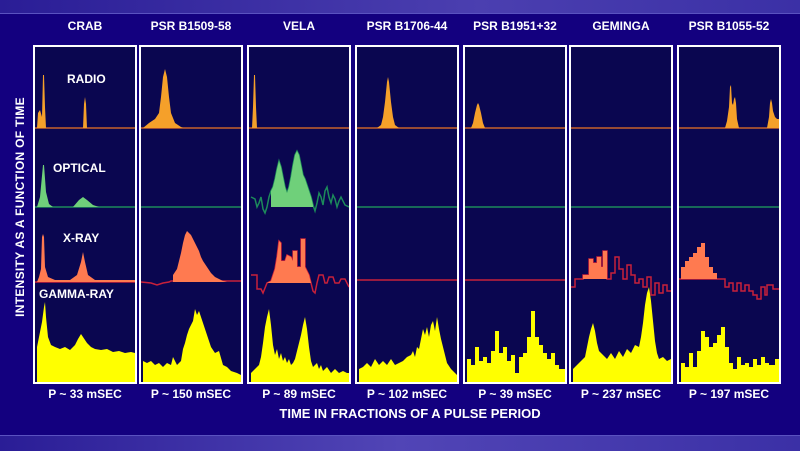  I want to click on period-vela: P ~ 89 mSEC, so click(299, 394).